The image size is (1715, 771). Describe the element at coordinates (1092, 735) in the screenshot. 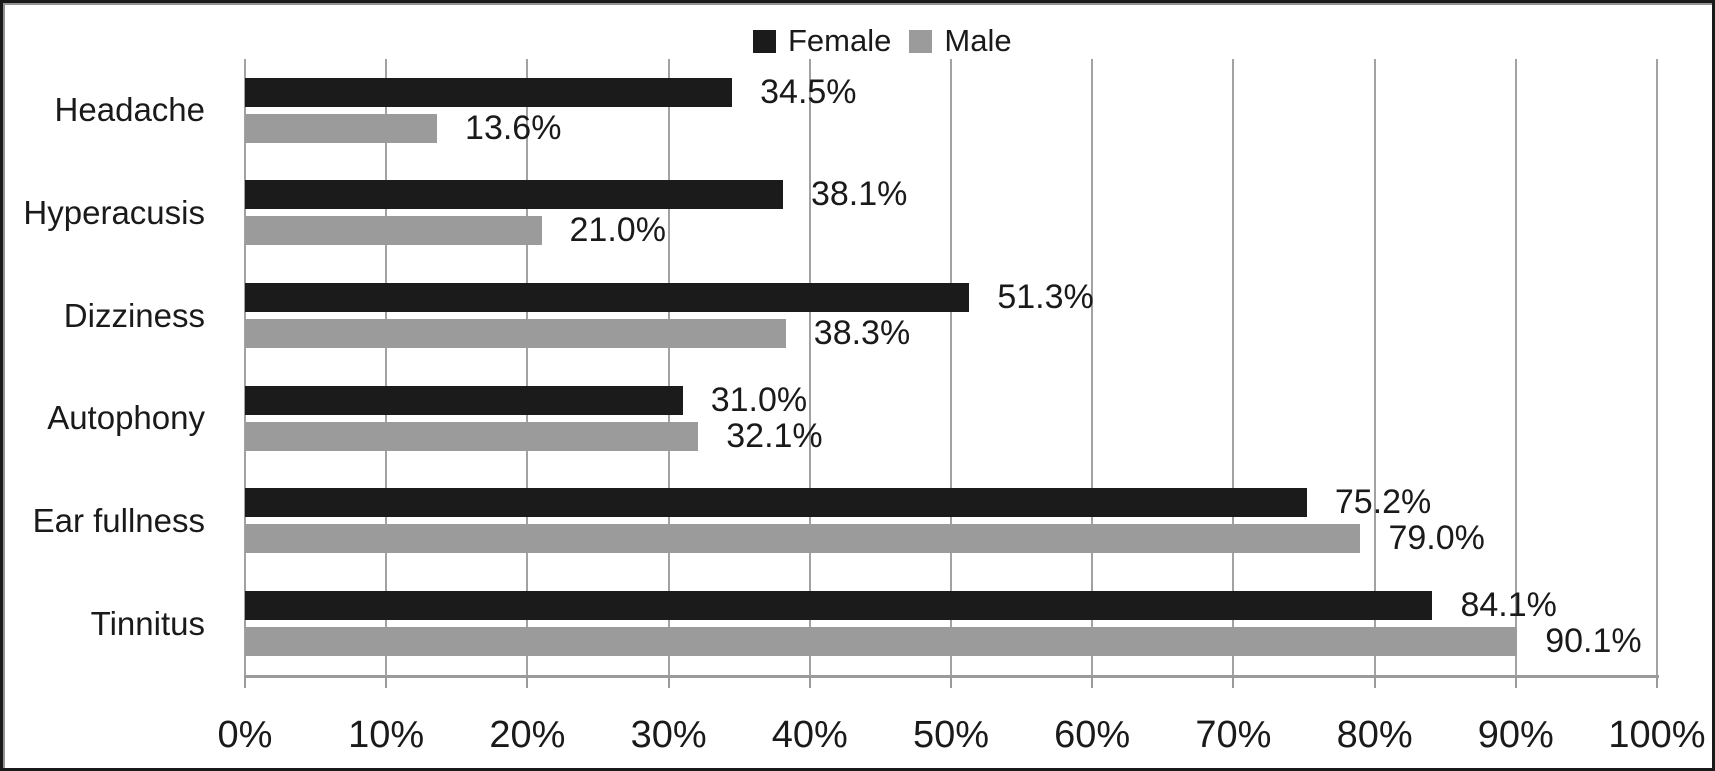

I see `x-tick-label: 60%` at that location.